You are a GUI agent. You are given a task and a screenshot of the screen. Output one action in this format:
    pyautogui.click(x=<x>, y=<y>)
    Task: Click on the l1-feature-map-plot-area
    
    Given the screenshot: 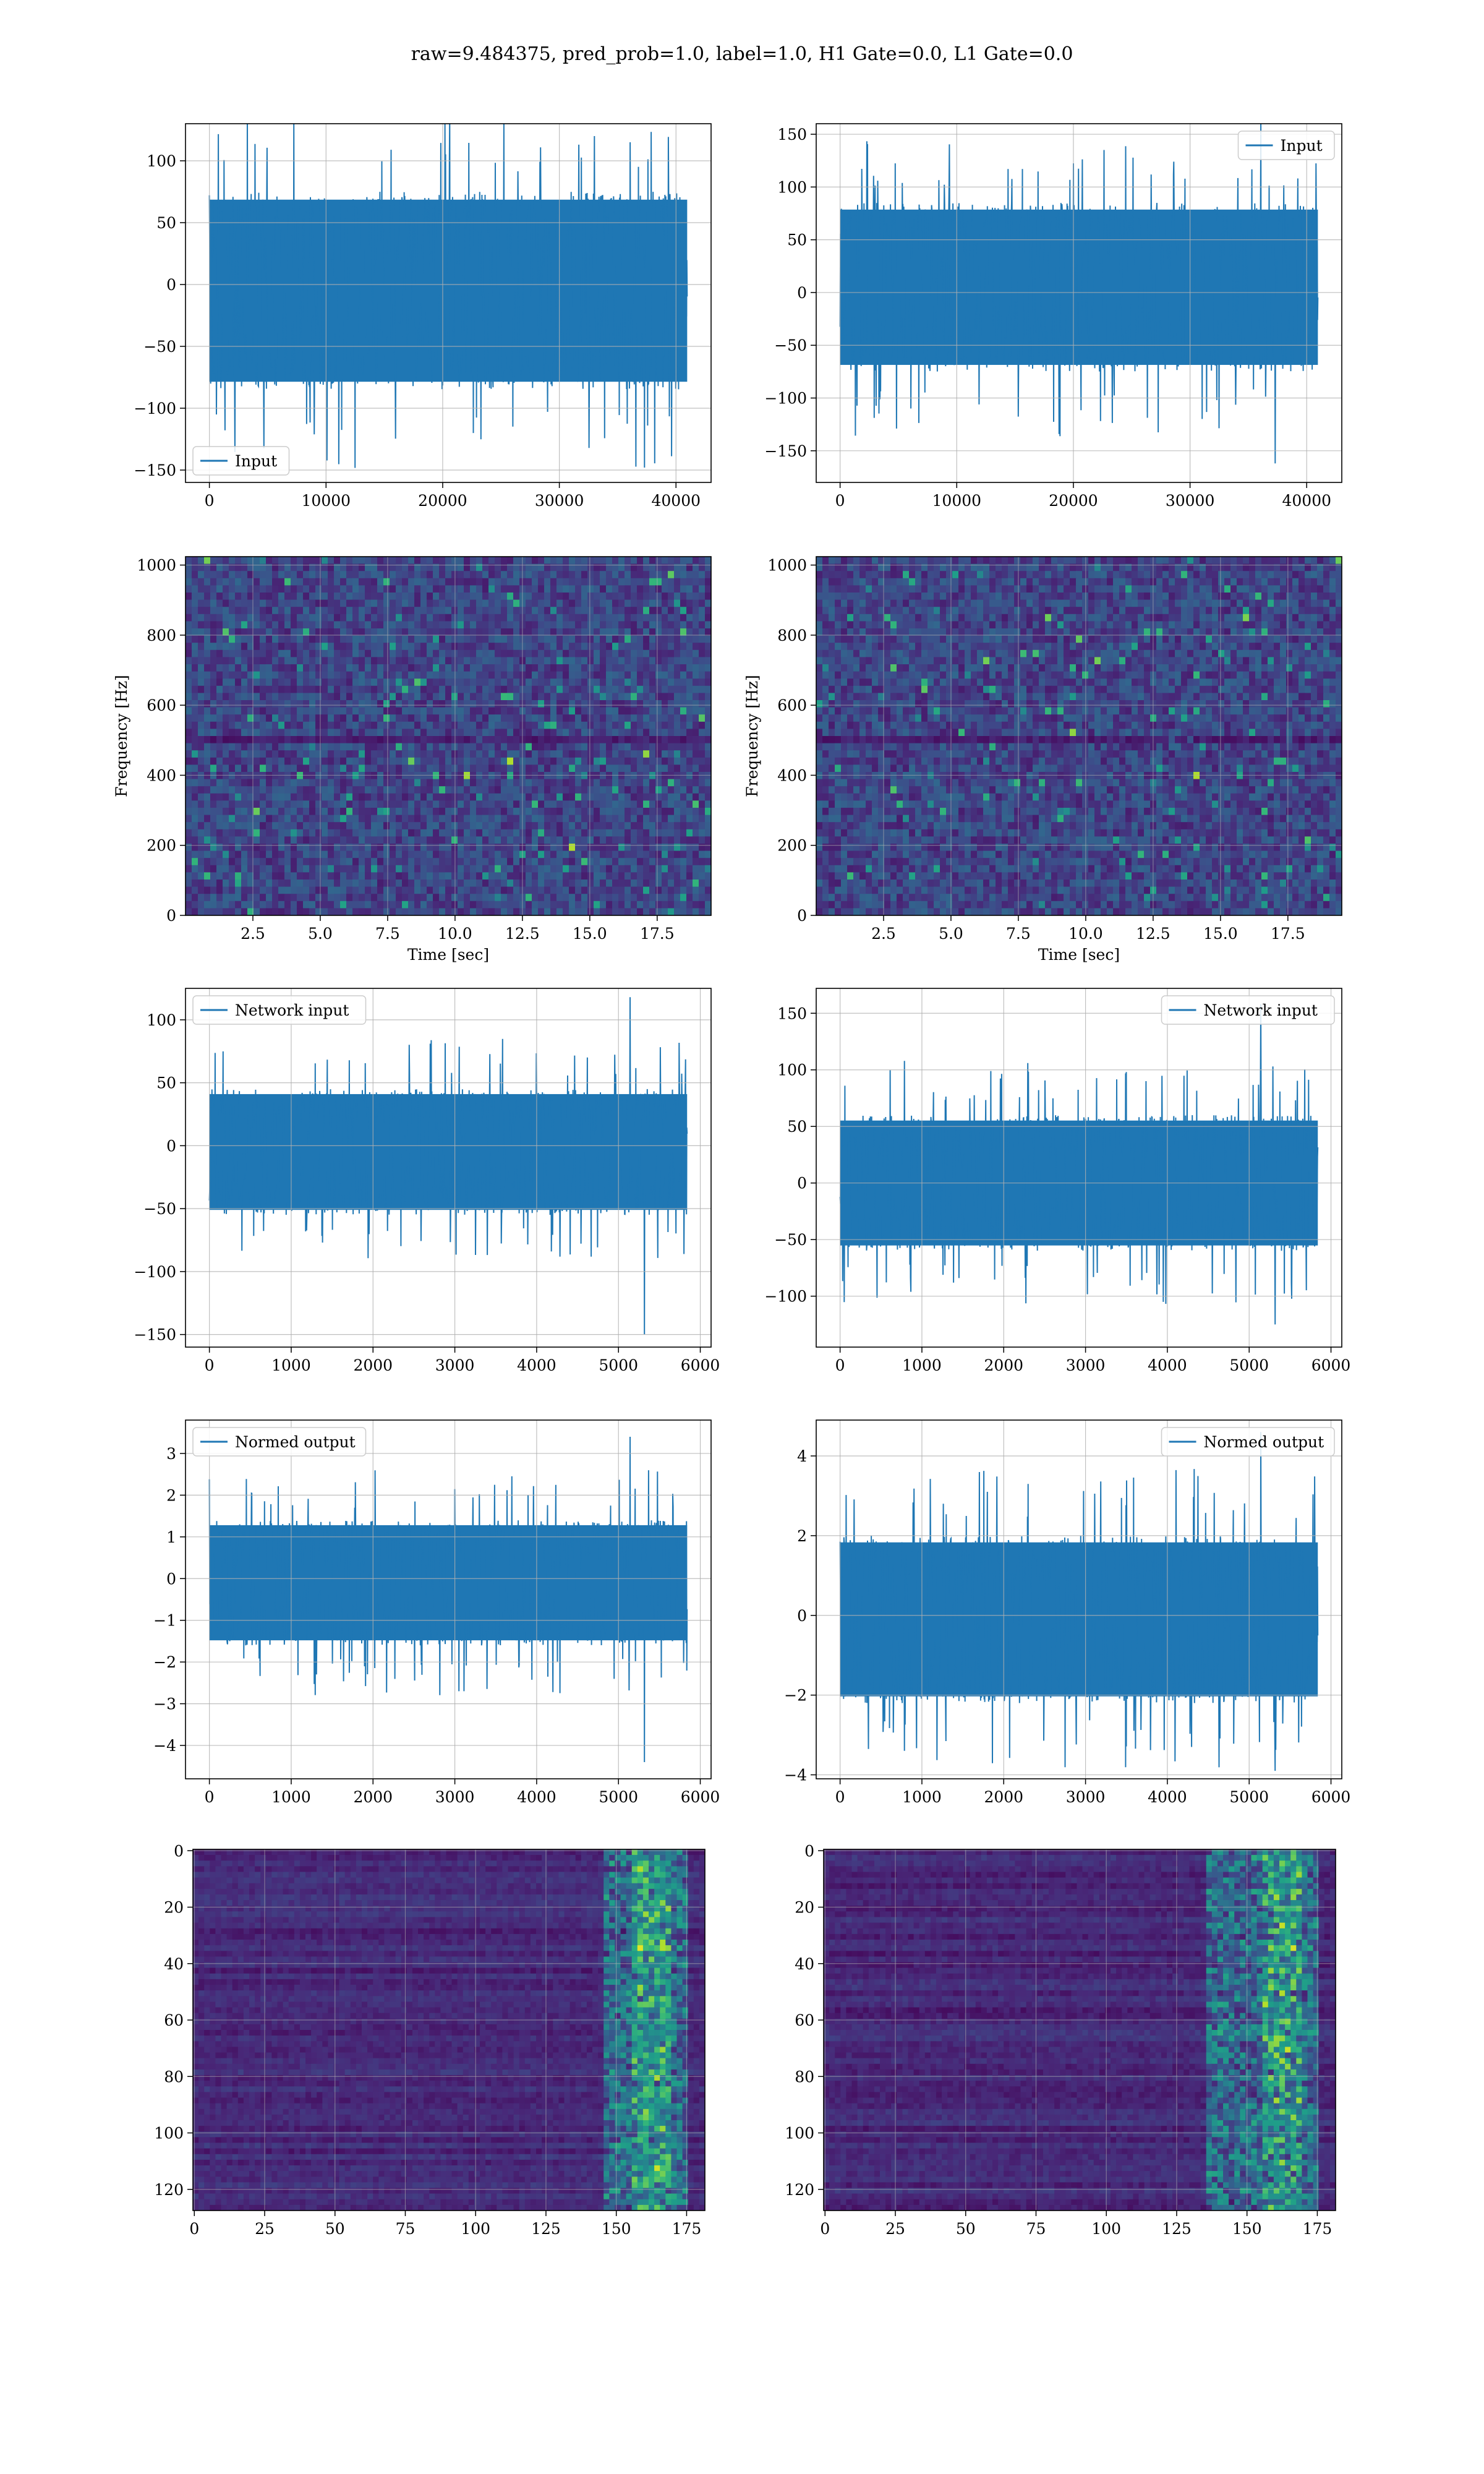 What is the action you would take?
    pyautogui.click(x=1080, y=2030)
    